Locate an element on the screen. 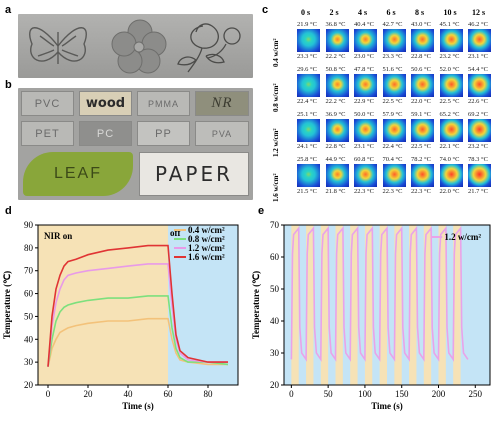 The height and width of the screenshot is (425, 500). y-tick-label: 70 is located at coordinates (275, 225).